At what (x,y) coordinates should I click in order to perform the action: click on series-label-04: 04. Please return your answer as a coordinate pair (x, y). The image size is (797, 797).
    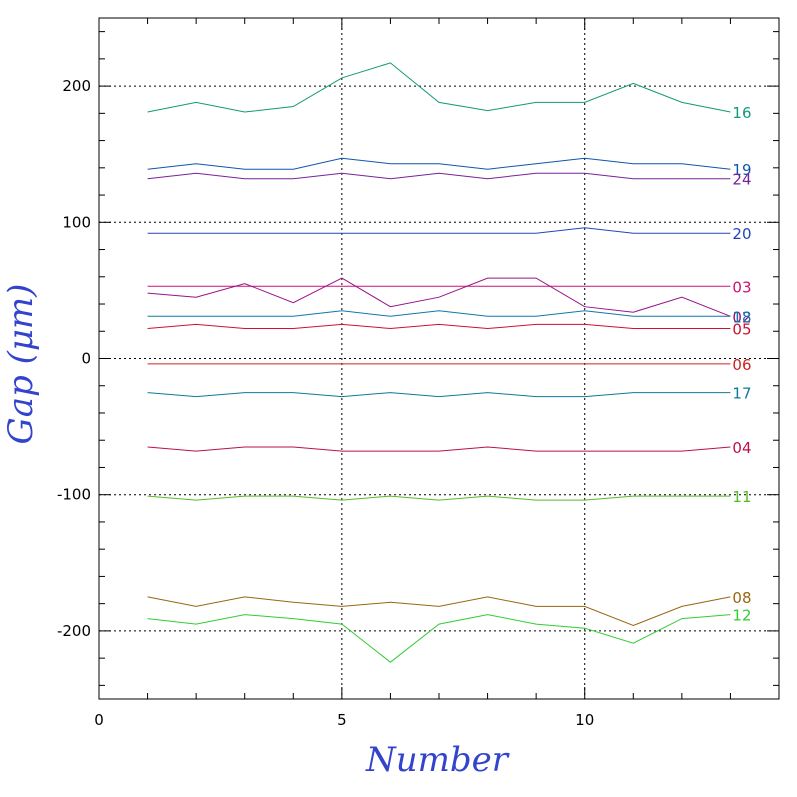
    Looking at the image, I should click on (741, 448).